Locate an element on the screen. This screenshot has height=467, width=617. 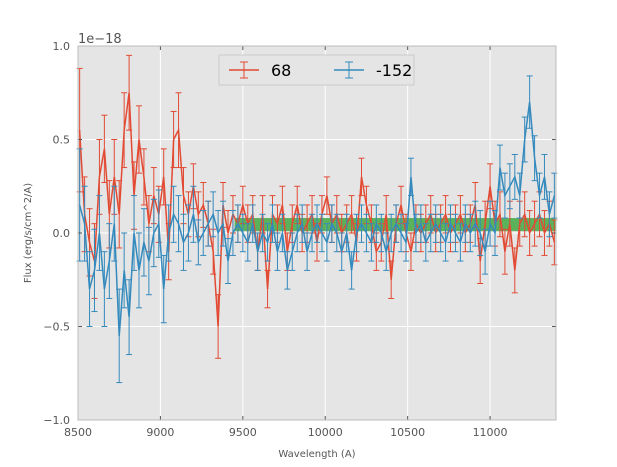
legend-label: -152 is located at coordinates (394, 70).